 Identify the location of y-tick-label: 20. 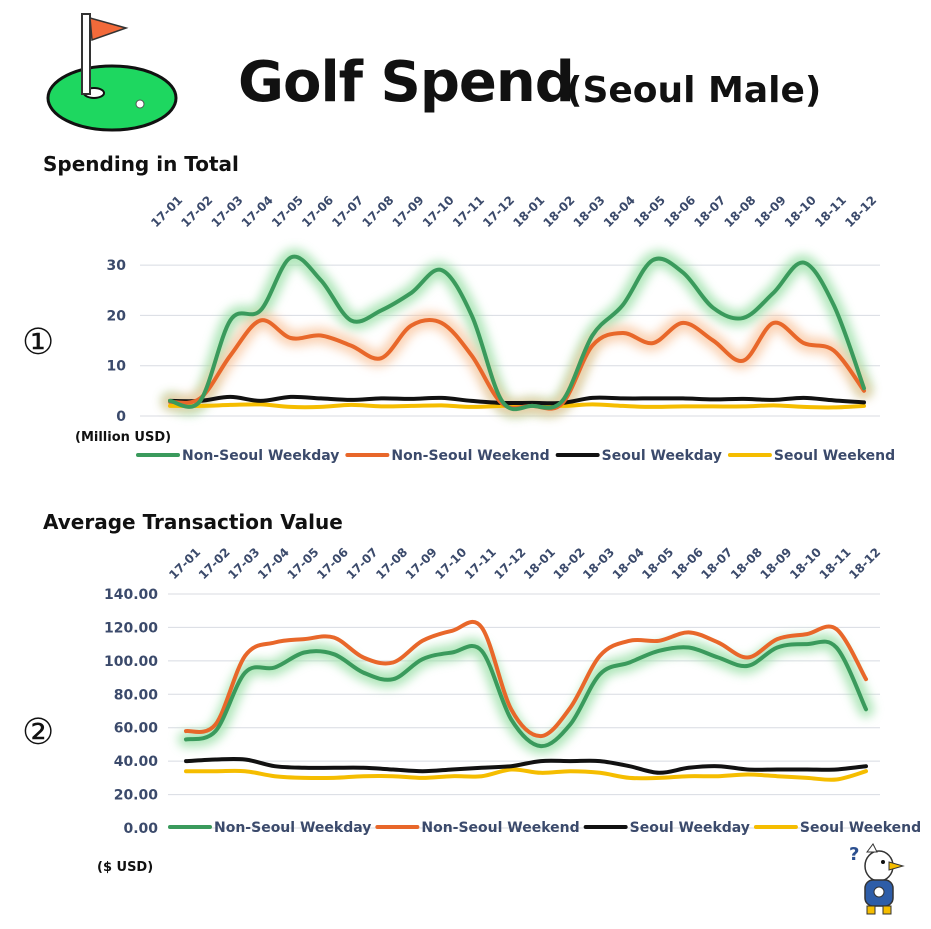
(117, 316).